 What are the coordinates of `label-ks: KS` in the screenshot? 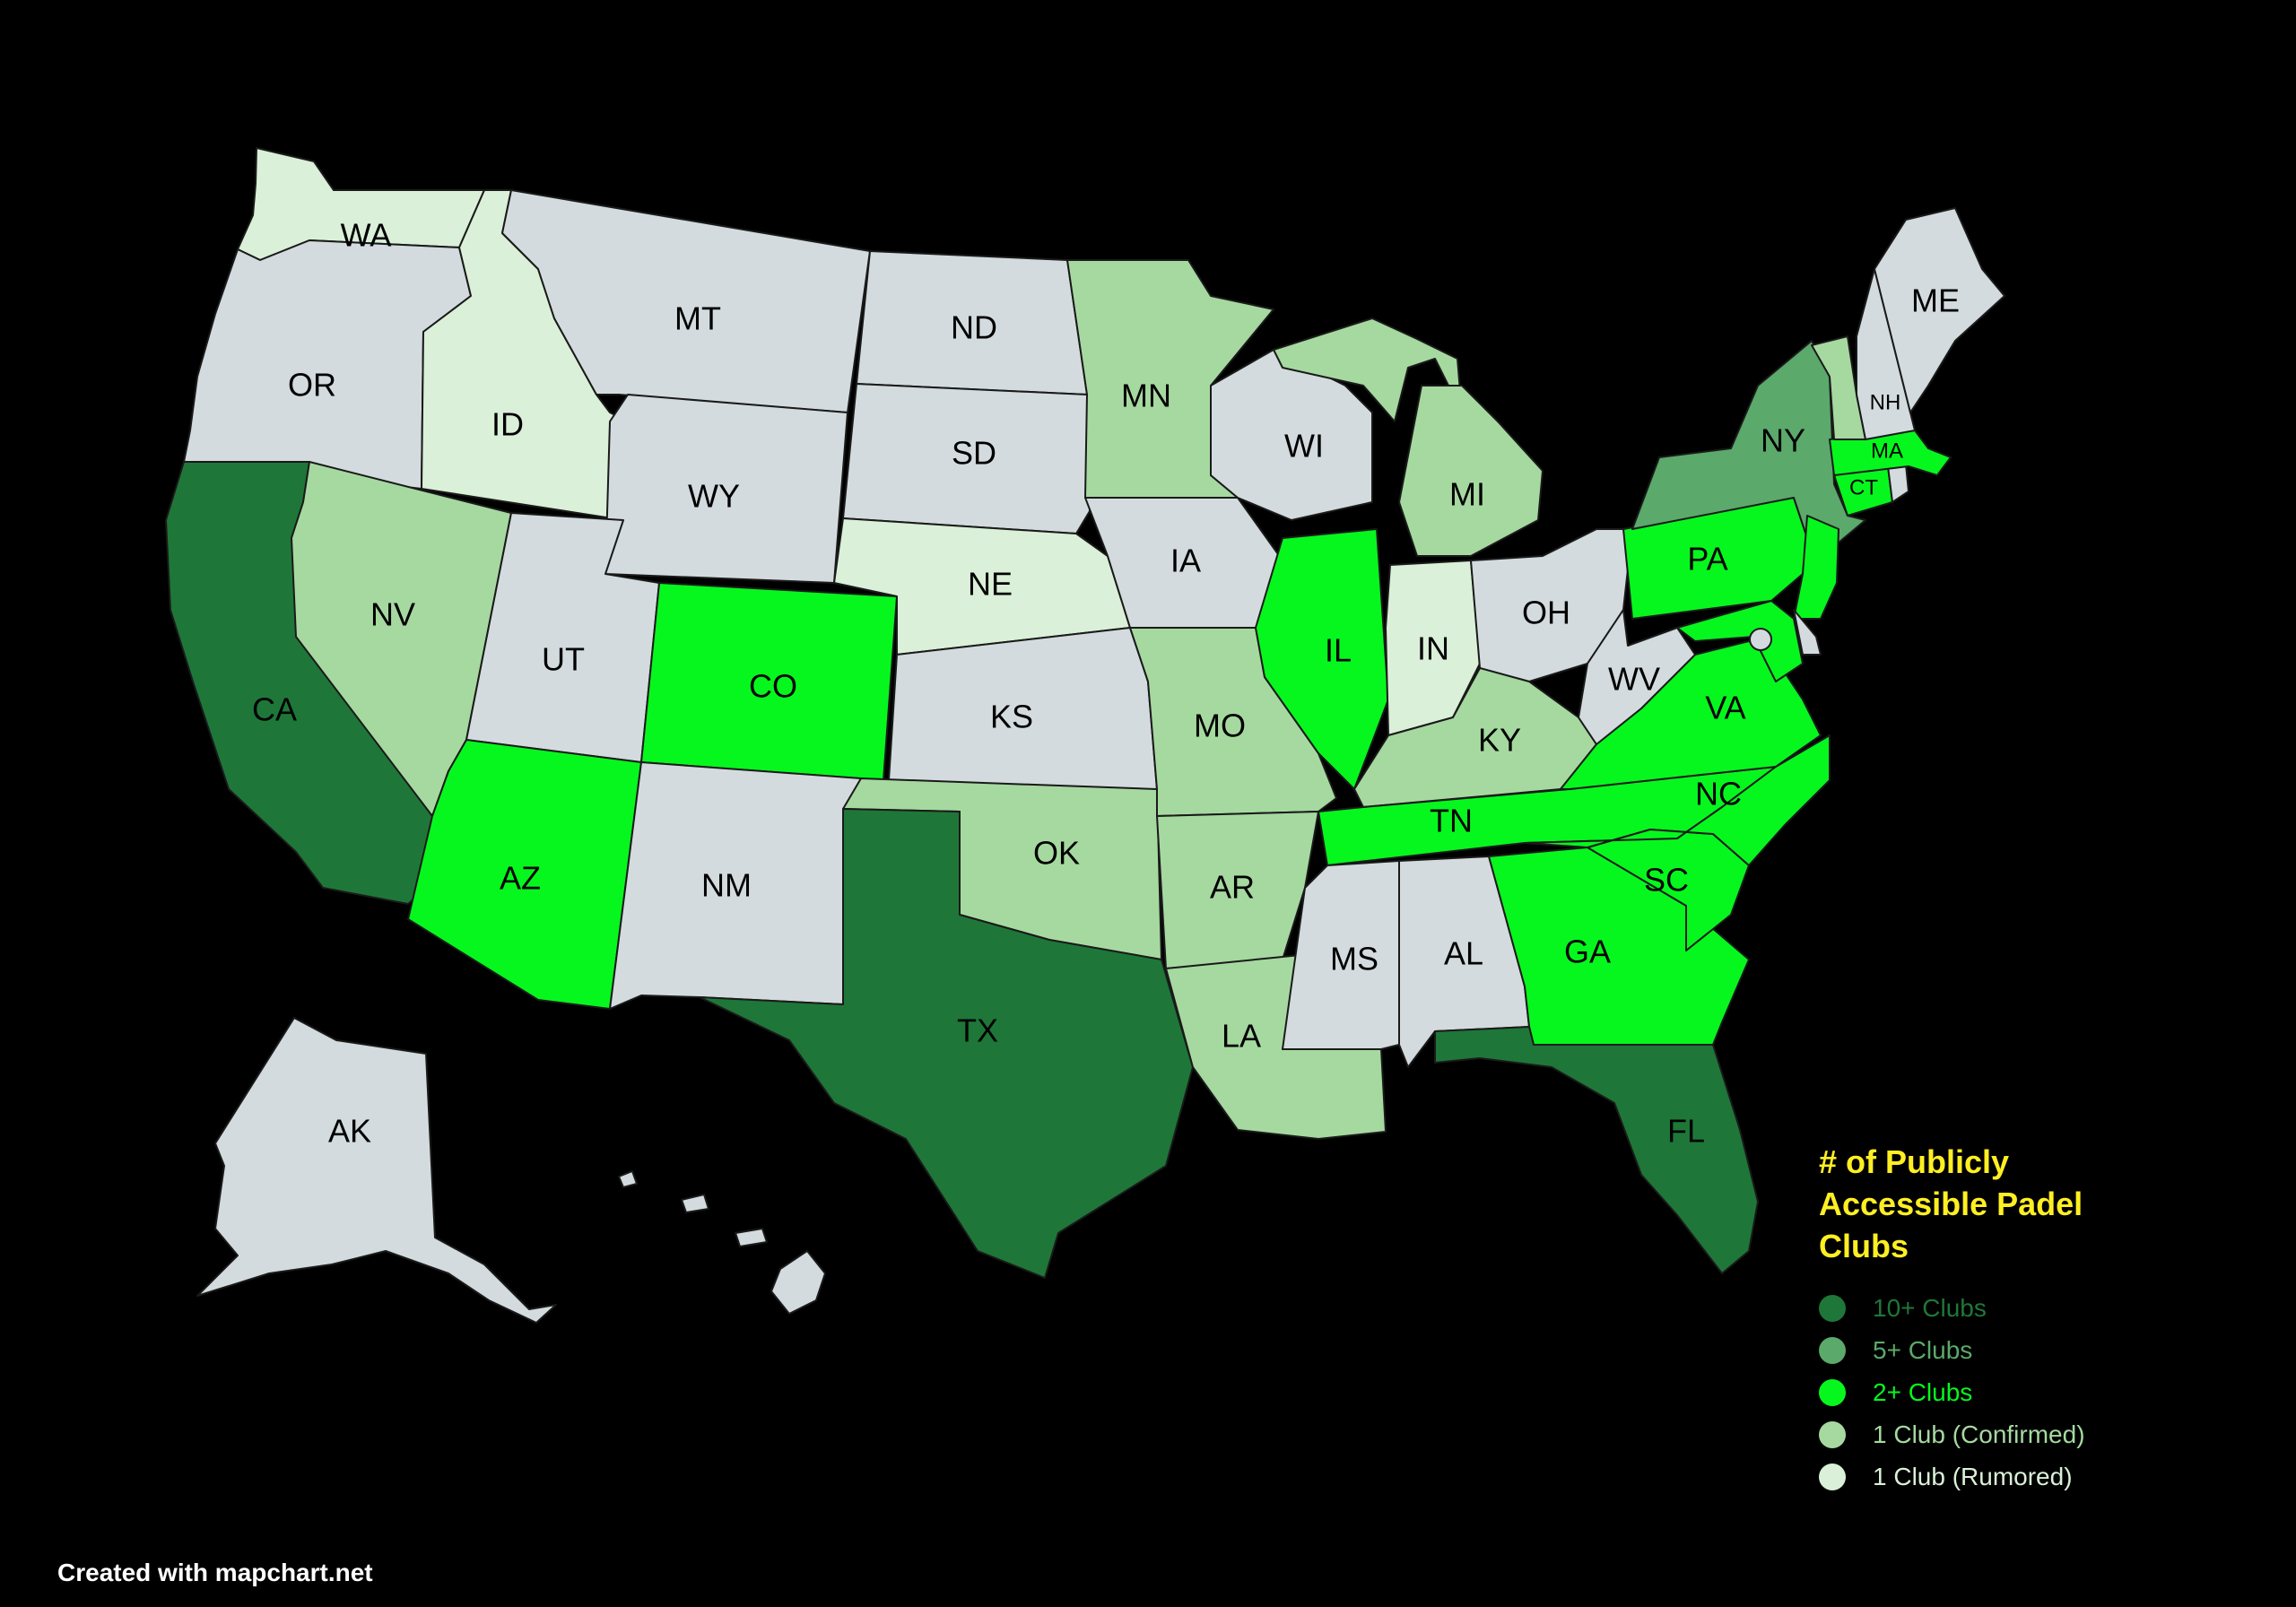 It's located at (1011, 717).